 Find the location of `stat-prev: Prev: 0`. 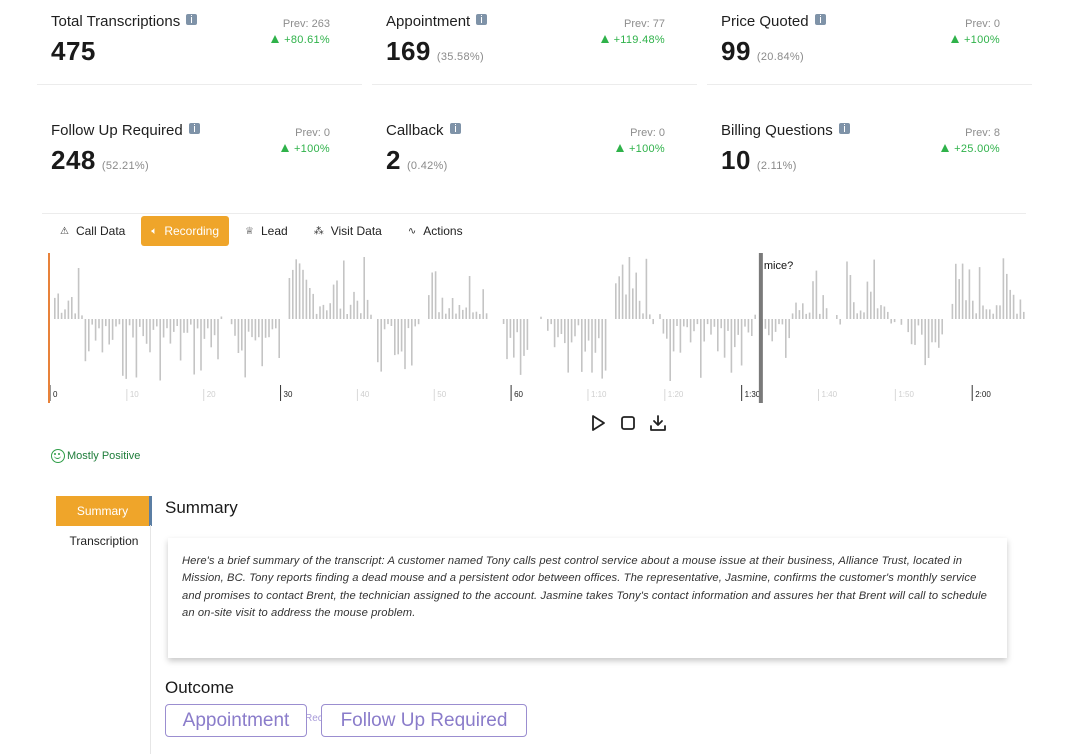

stat-prev: Prev: 0 is located at coordinates (647, 133).